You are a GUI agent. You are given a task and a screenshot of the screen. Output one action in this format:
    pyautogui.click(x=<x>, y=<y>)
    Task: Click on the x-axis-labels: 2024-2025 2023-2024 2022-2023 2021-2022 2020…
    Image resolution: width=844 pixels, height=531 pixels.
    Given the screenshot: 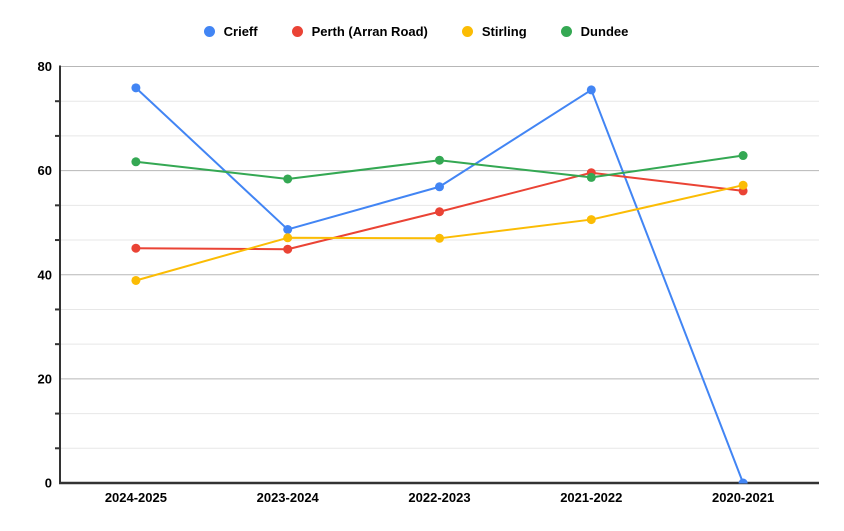 What is the action you would take?
    pyautogui.click(x=439, y=497)
    